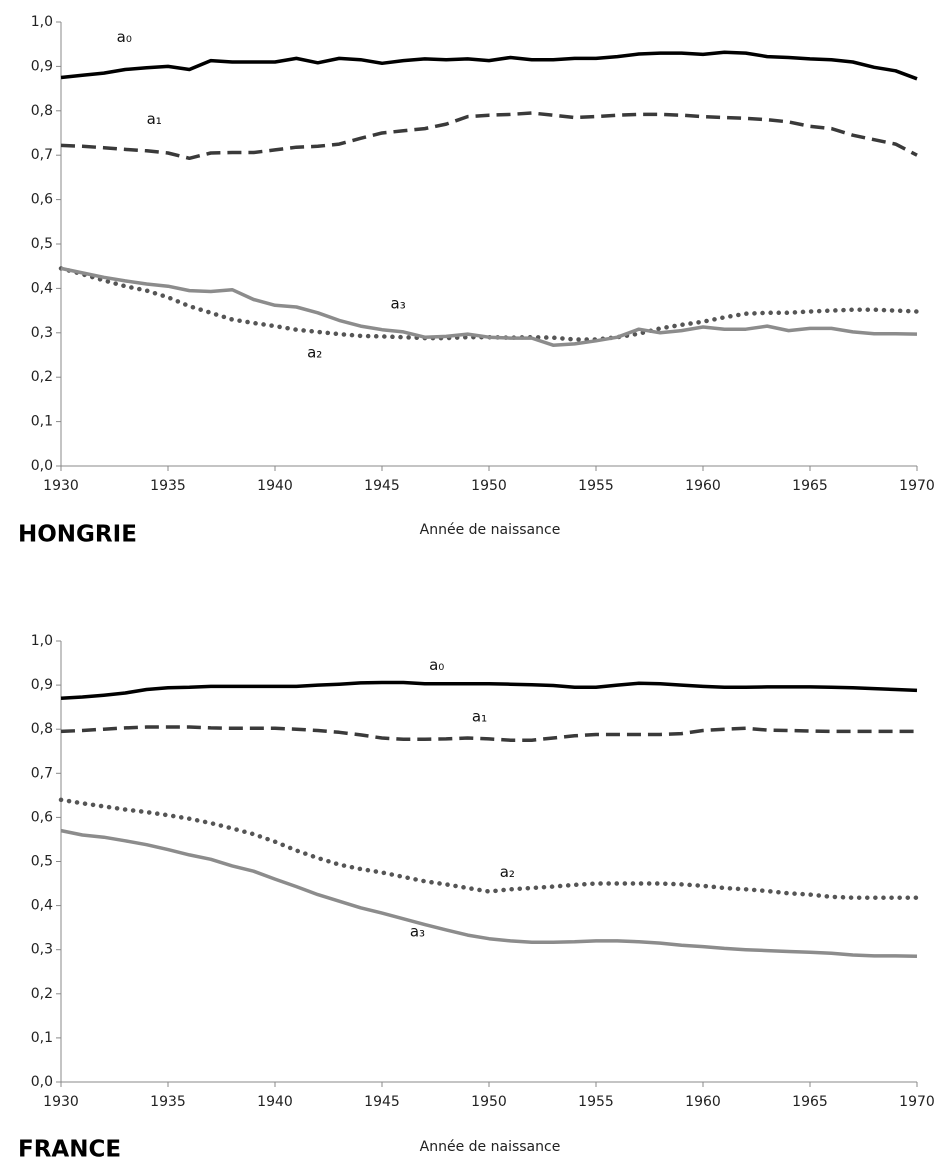  What do you see at coordinates (69, 1149) in the screenshot?
I see `chart-title: FRANCE` at bounding box center [69, 1149].